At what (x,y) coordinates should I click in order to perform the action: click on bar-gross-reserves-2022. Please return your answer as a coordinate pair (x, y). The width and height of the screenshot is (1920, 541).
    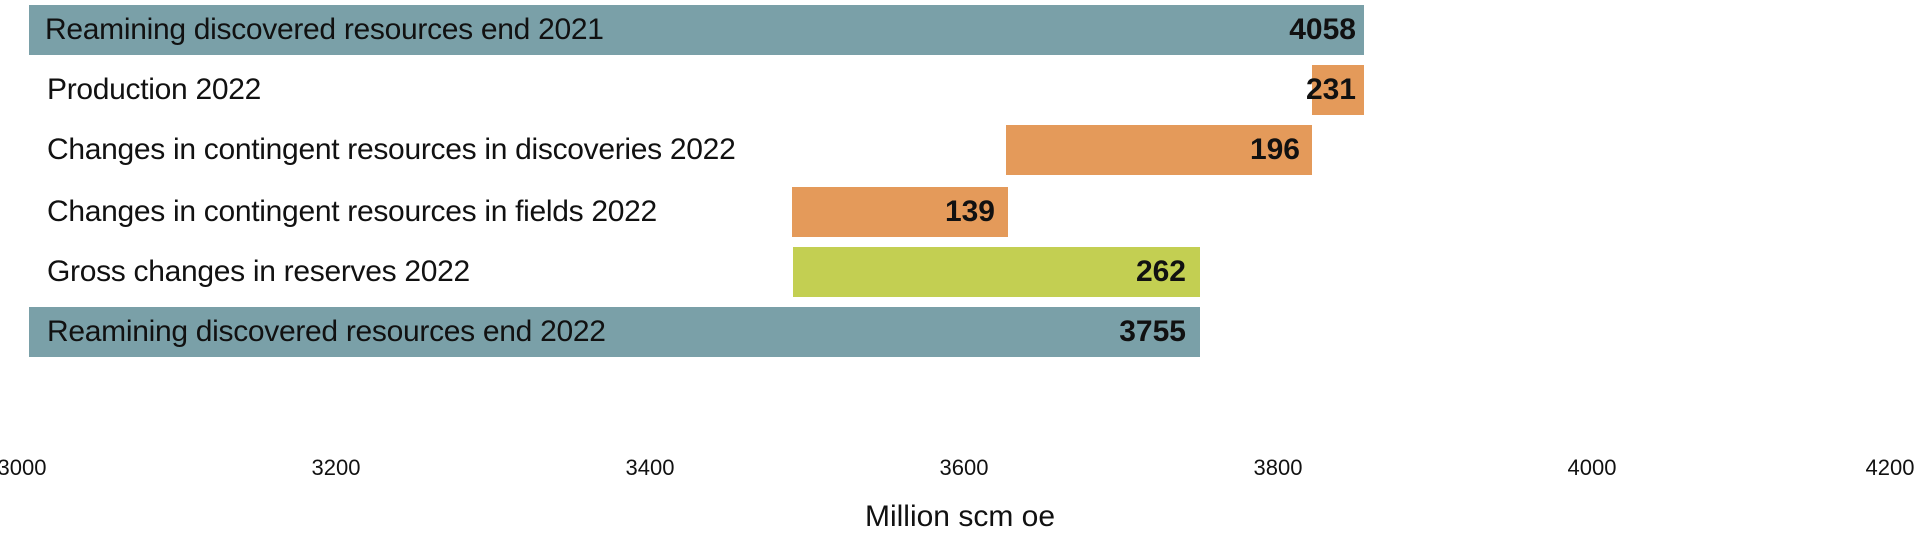
    Looking at the image, I should click on (996, 272).